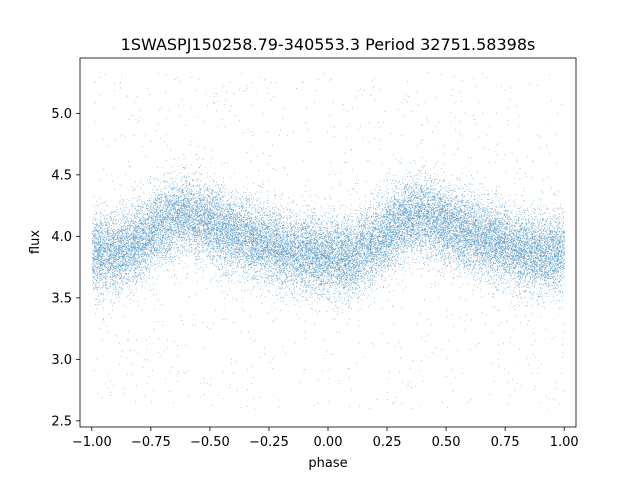 The width and height of the screenshot is (640, 480). Describe the element at coordinates (61, 421) in the screenshot. I see `y-tick-label: 2.5` at that location.